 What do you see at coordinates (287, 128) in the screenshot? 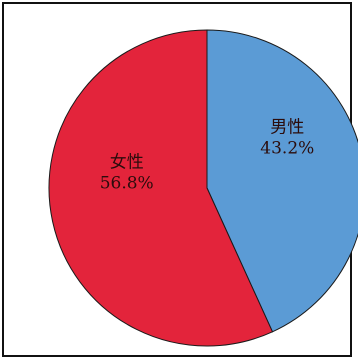
I see `slice-name-label: 男性` at bounding box center [287, 128].